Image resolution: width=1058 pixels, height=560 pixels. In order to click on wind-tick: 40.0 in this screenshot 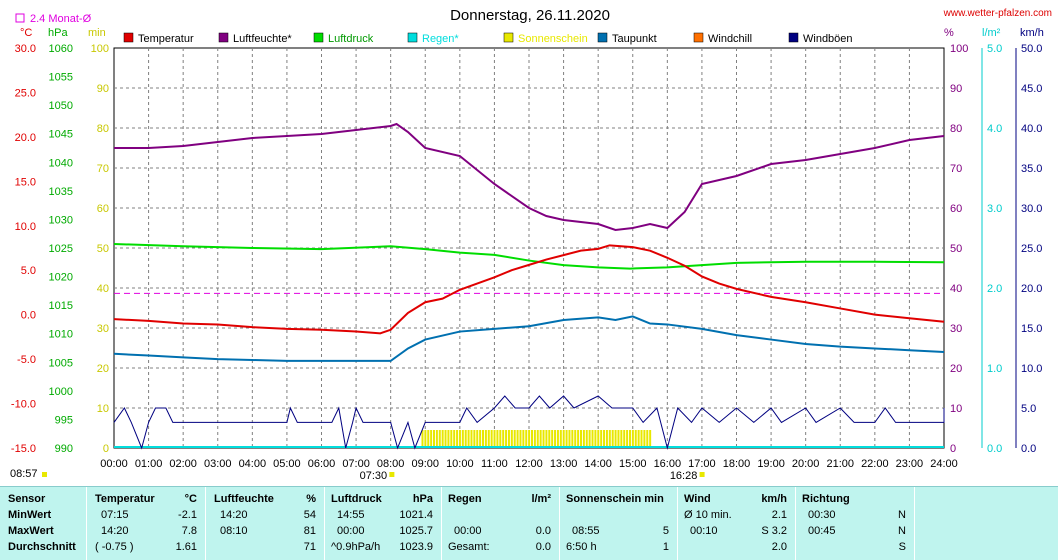, I will do `click(1031, 129)`.